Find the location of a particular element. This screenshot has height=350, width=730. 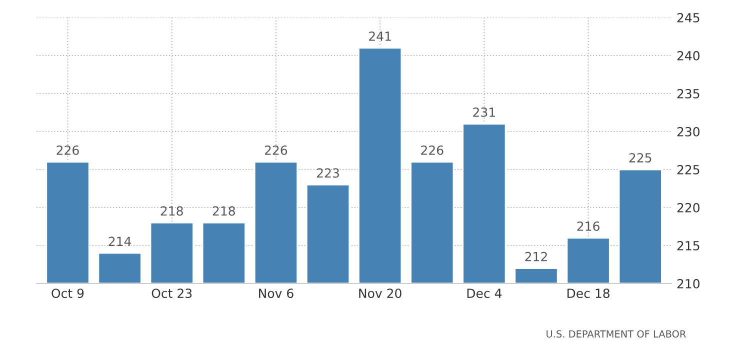

y-tick-label: 235 is located at coordinates (688, 93).